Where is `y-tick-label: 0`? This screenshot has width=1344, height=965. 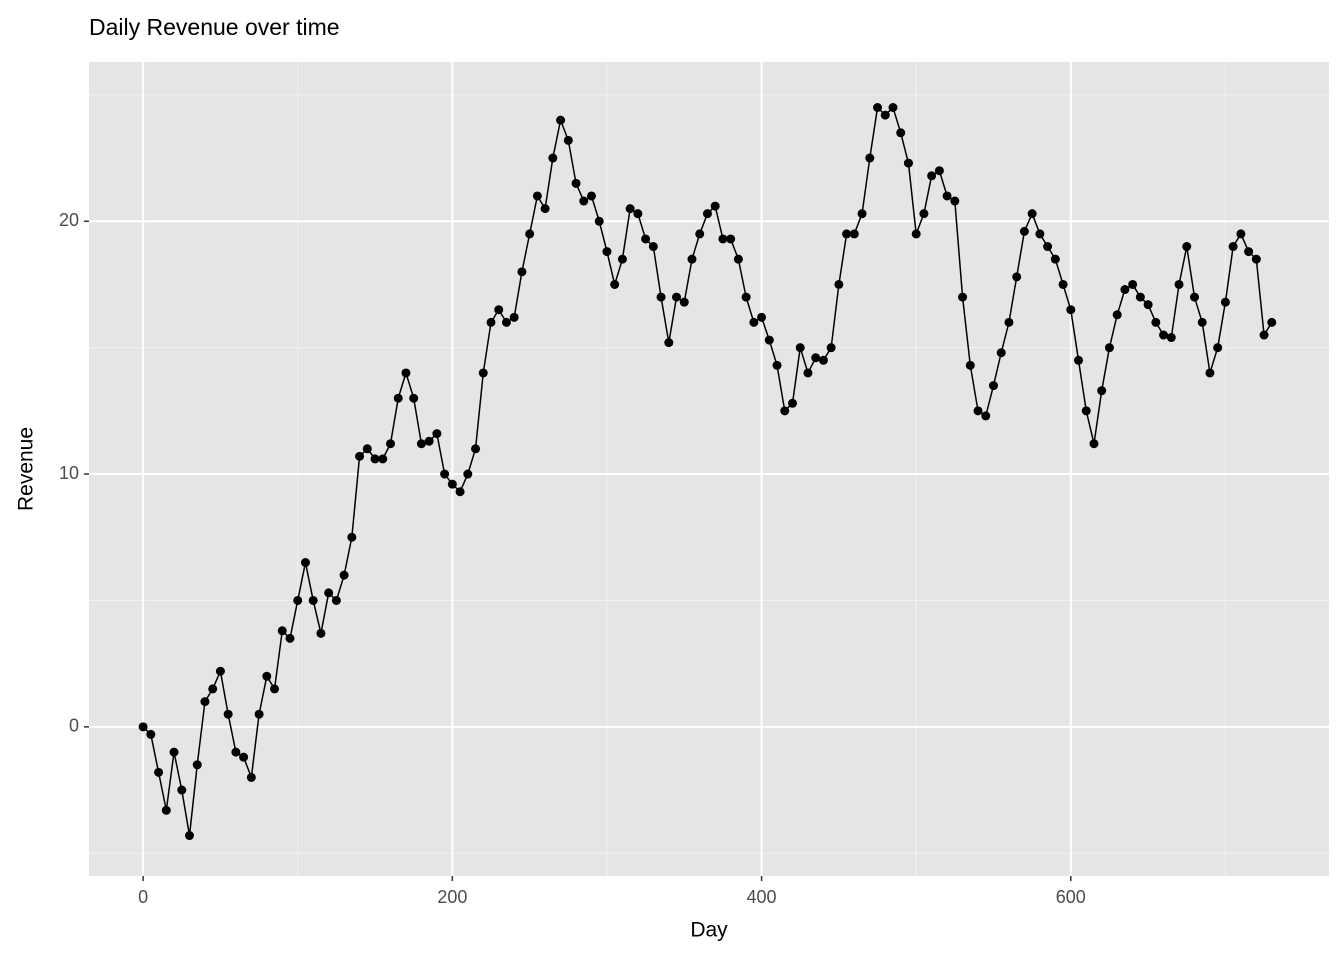
y-tick-label: 0 is located at coordinates (74, 726).